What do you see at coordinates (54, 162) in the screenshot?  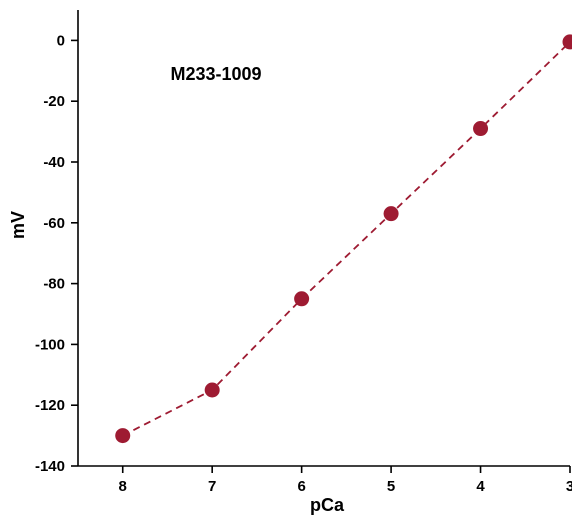 I see `y-tick-label: -40` at bounding box center [54, 162].